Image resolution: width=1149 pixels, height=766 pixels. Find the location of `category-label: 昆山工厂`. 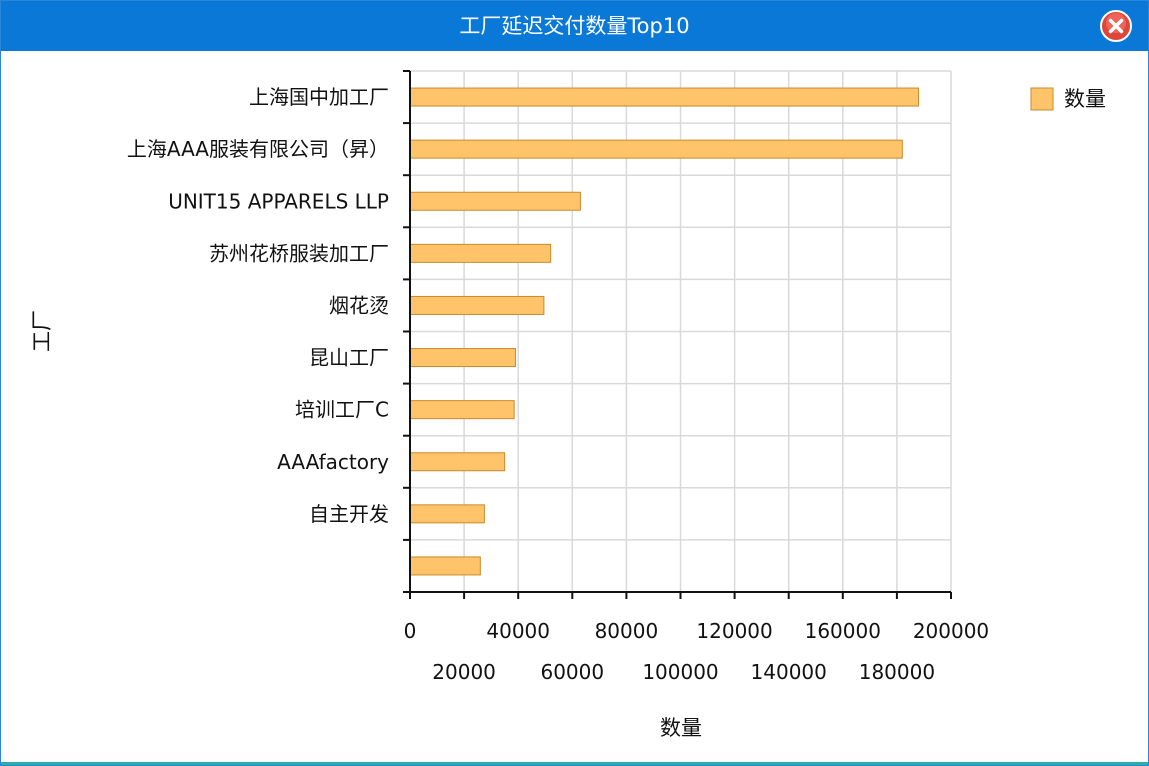

category-label: 昆山工厂 is located at coordinates (349, 358).